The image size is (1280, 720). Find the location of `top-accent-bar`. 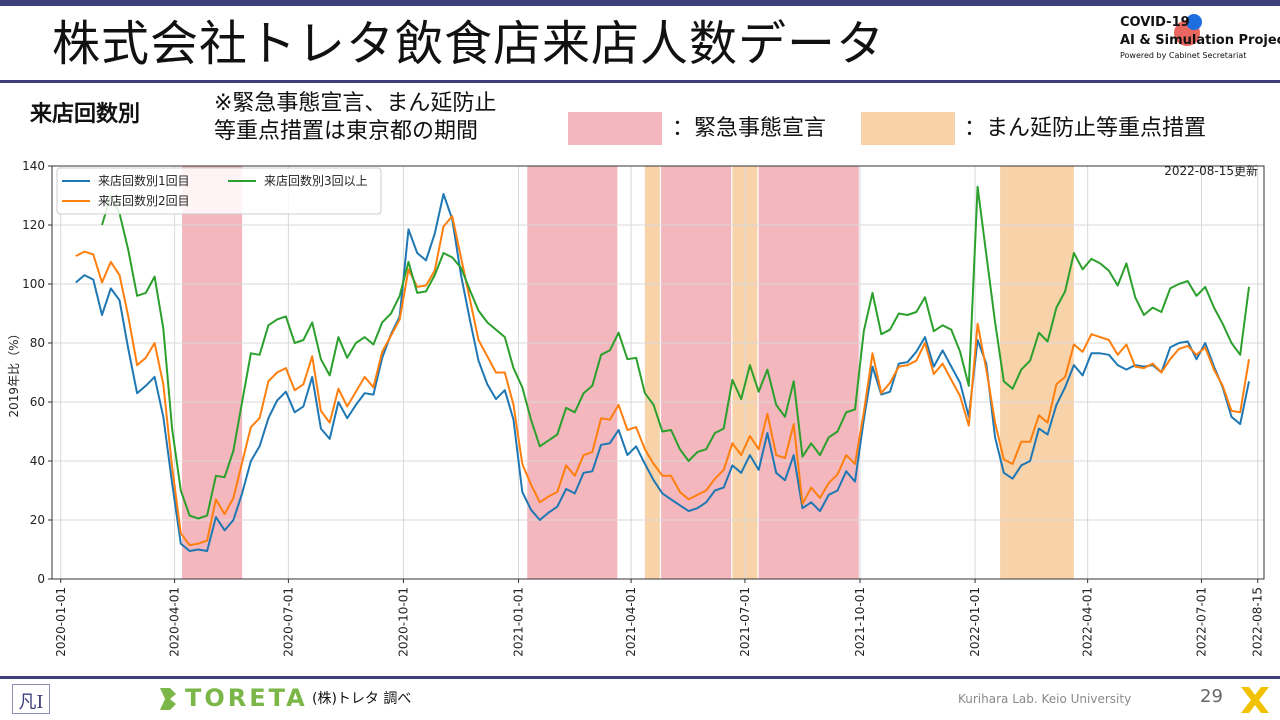

top-accent-bar is located at coordinates (640, 3).